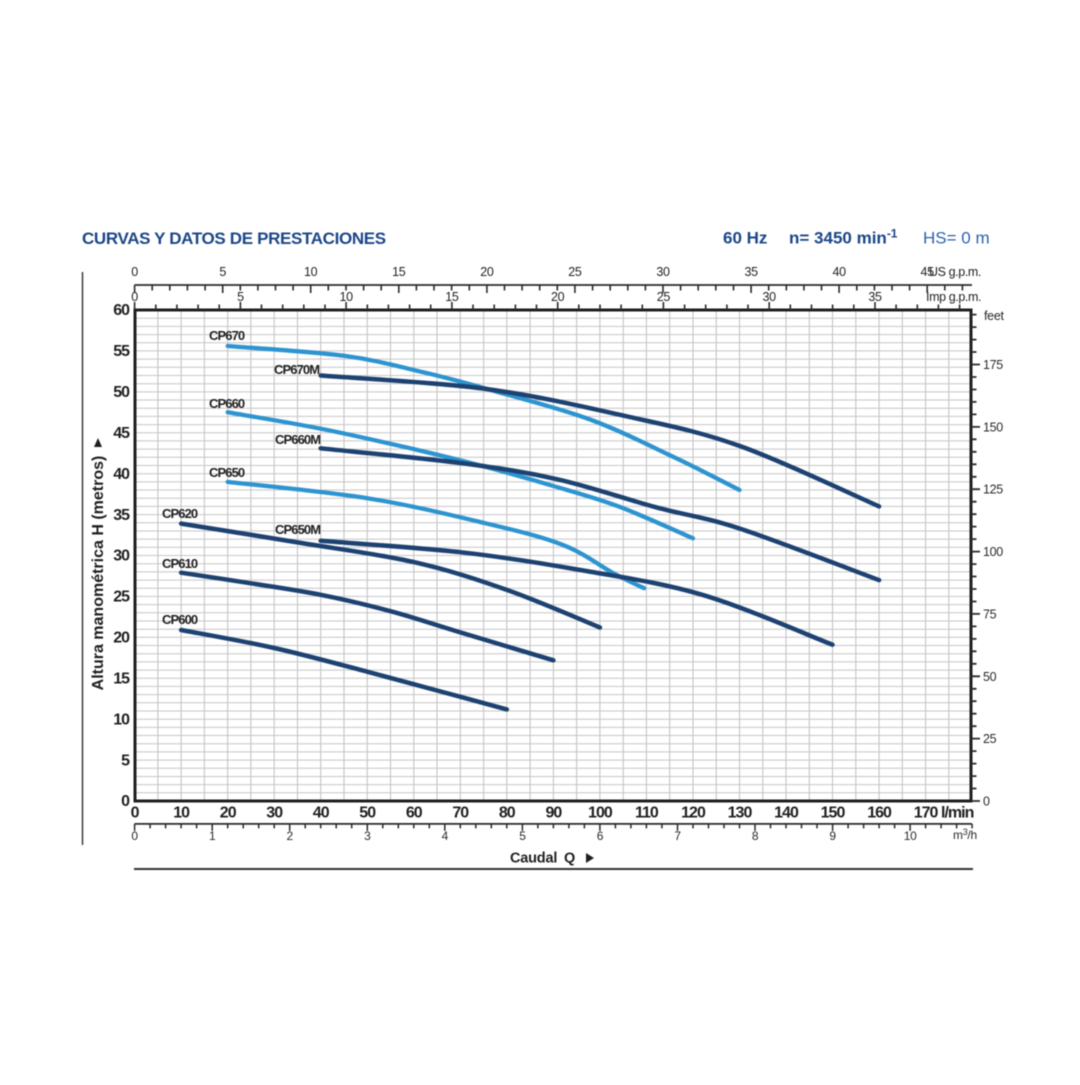  Describe the element at coordinates (121, 351) in the screenshot. I see `svg-text: 55` at that location.